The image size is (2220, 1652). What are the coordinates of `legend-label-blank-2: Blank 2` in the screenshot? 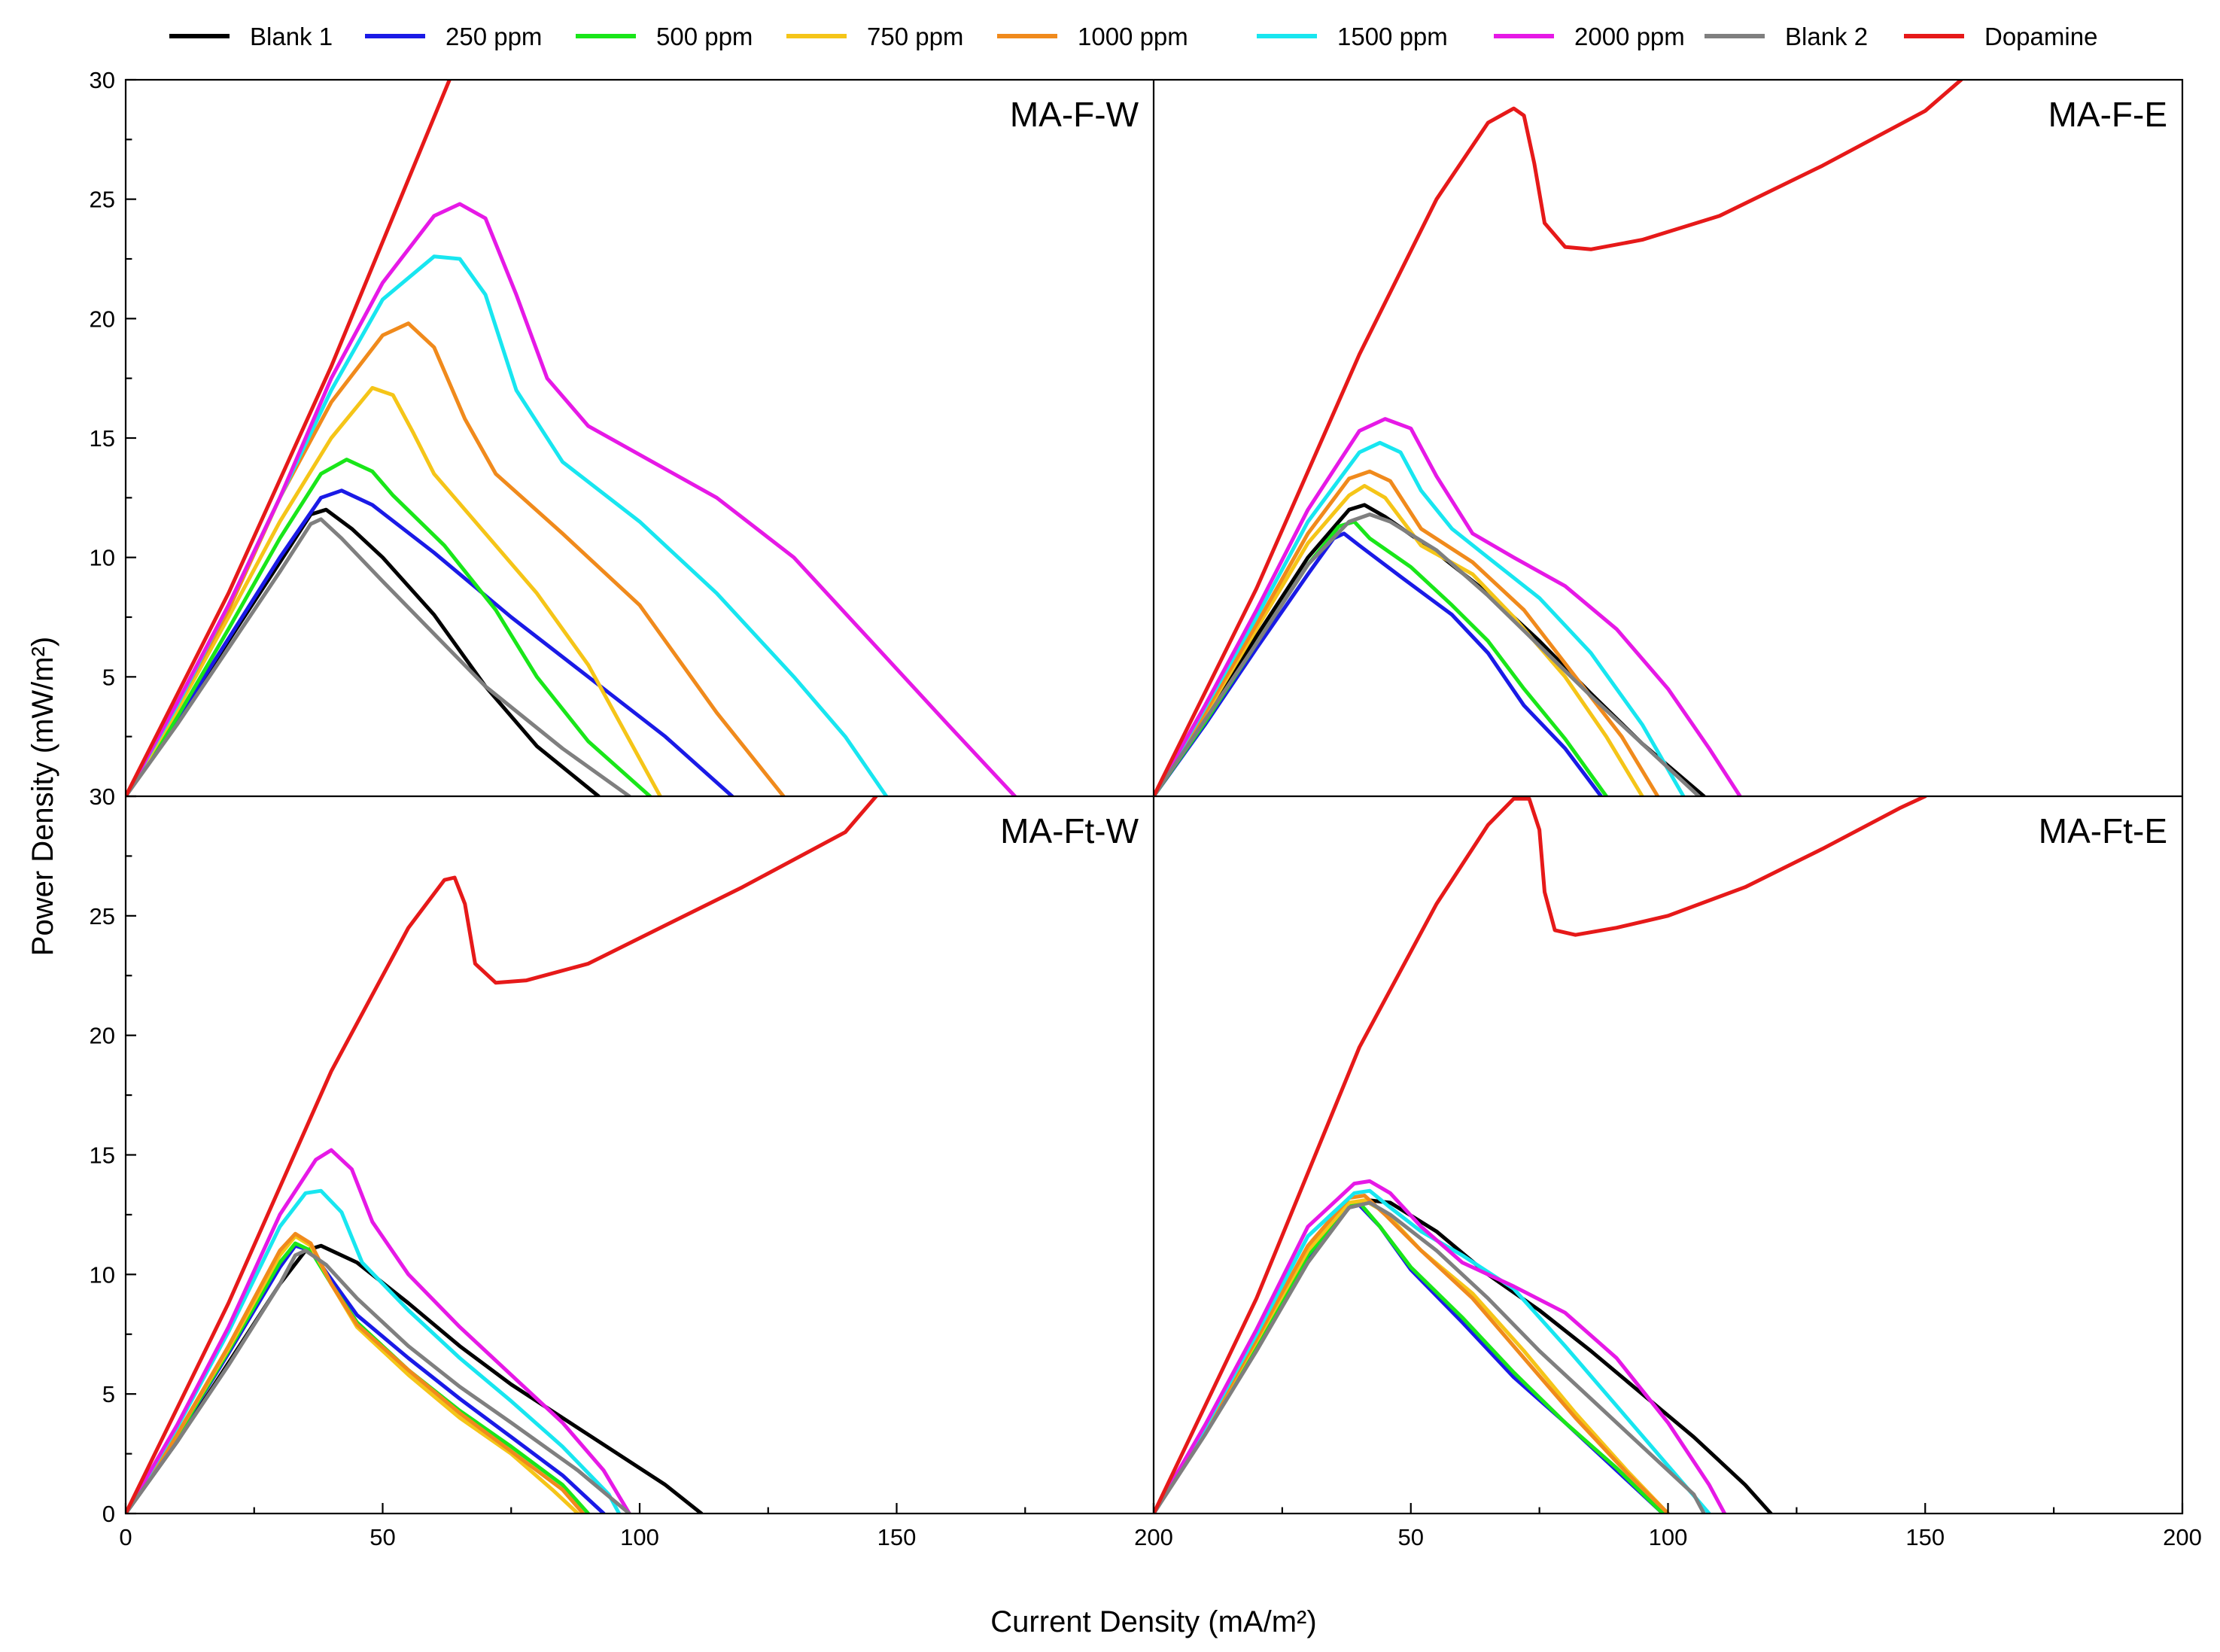 It's located at (1826, 36).